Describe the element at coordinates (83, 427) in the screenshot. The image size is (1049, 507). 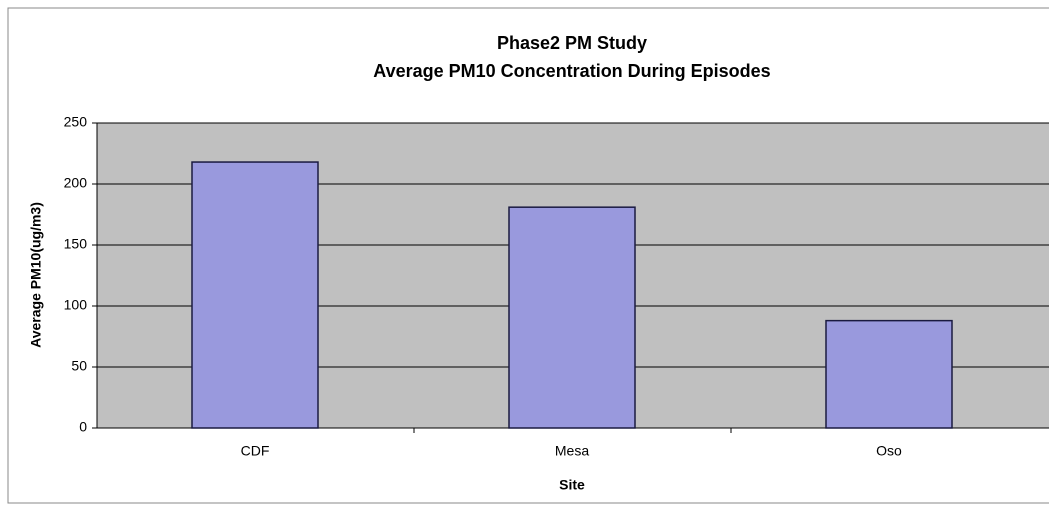
I see `y-tick-label: 0` at that location.